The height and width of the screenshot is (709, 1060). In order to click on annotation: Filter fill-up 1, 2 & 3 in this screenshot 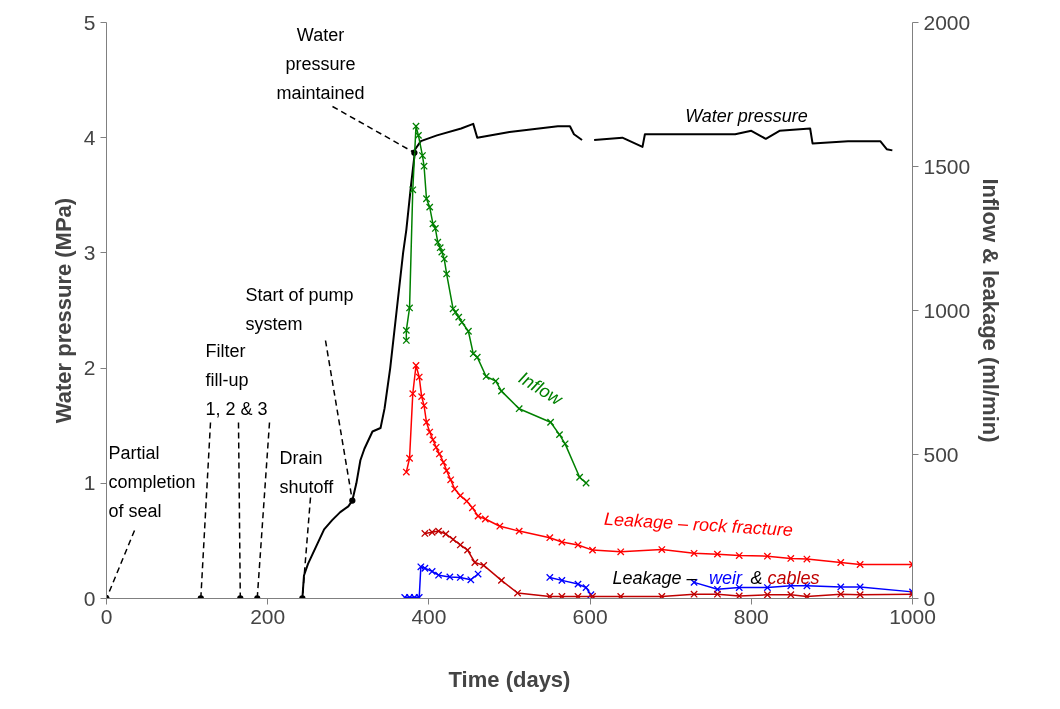, I will do `click(236, 379)`.